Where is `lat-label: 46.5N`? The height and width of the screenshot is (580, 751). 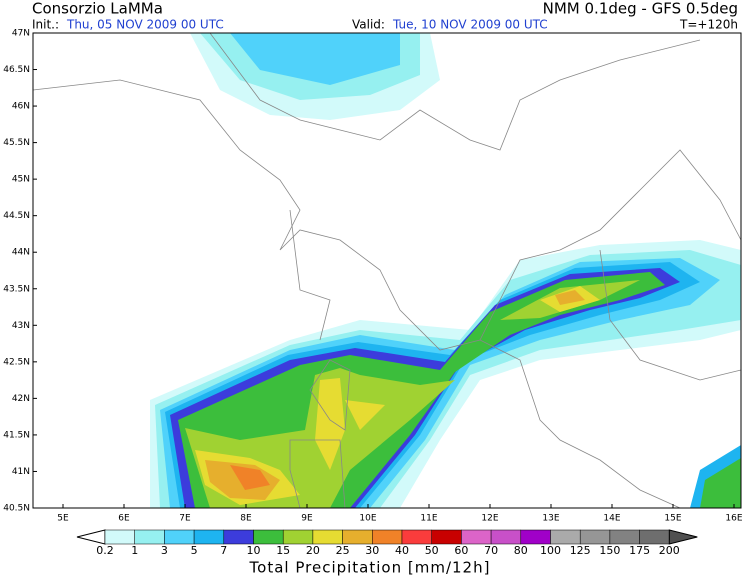 lat-label: 46.5N is located at coordinates (16, 70).